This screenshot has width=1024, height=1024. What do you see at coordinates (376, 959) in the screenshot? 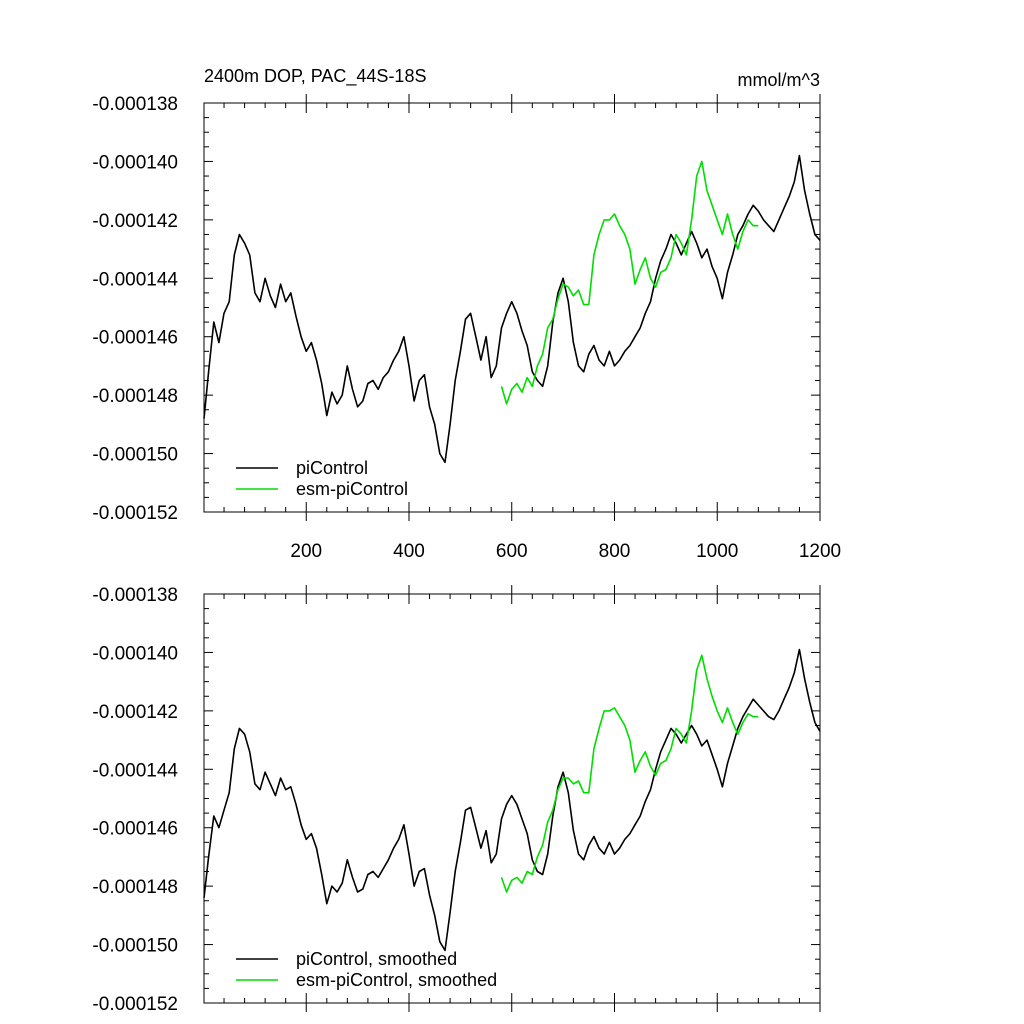
I see `legend-label: piControl, smoothed` at bounding box center [376, 959].